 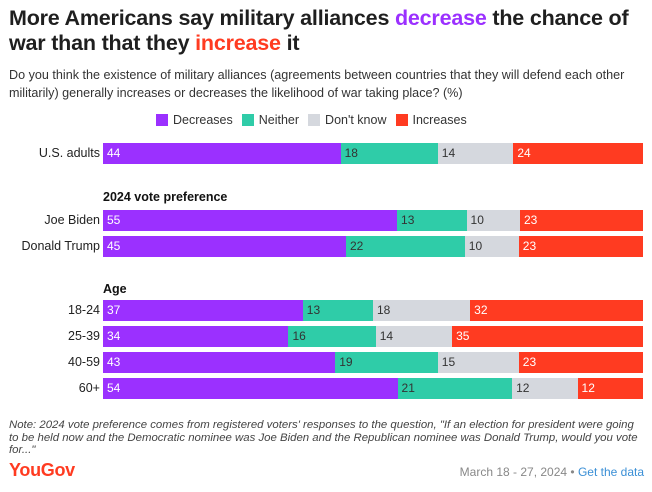 What do you see at coordinates (72, 220) in the screenshot?
I see `row-label-joe-biden: Joe Biden` at bounding box center [72, 220].